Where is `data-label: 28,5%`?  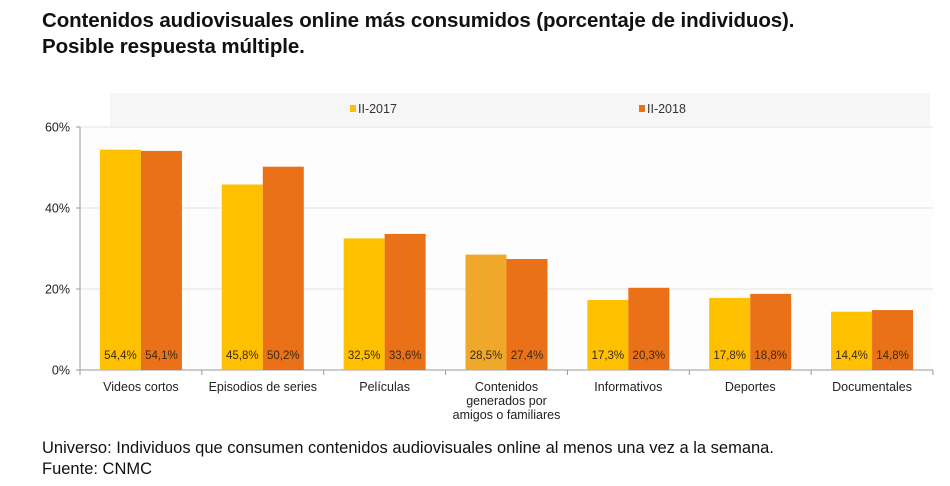 data-label: 28,5% is located at coordinates (486, 356).